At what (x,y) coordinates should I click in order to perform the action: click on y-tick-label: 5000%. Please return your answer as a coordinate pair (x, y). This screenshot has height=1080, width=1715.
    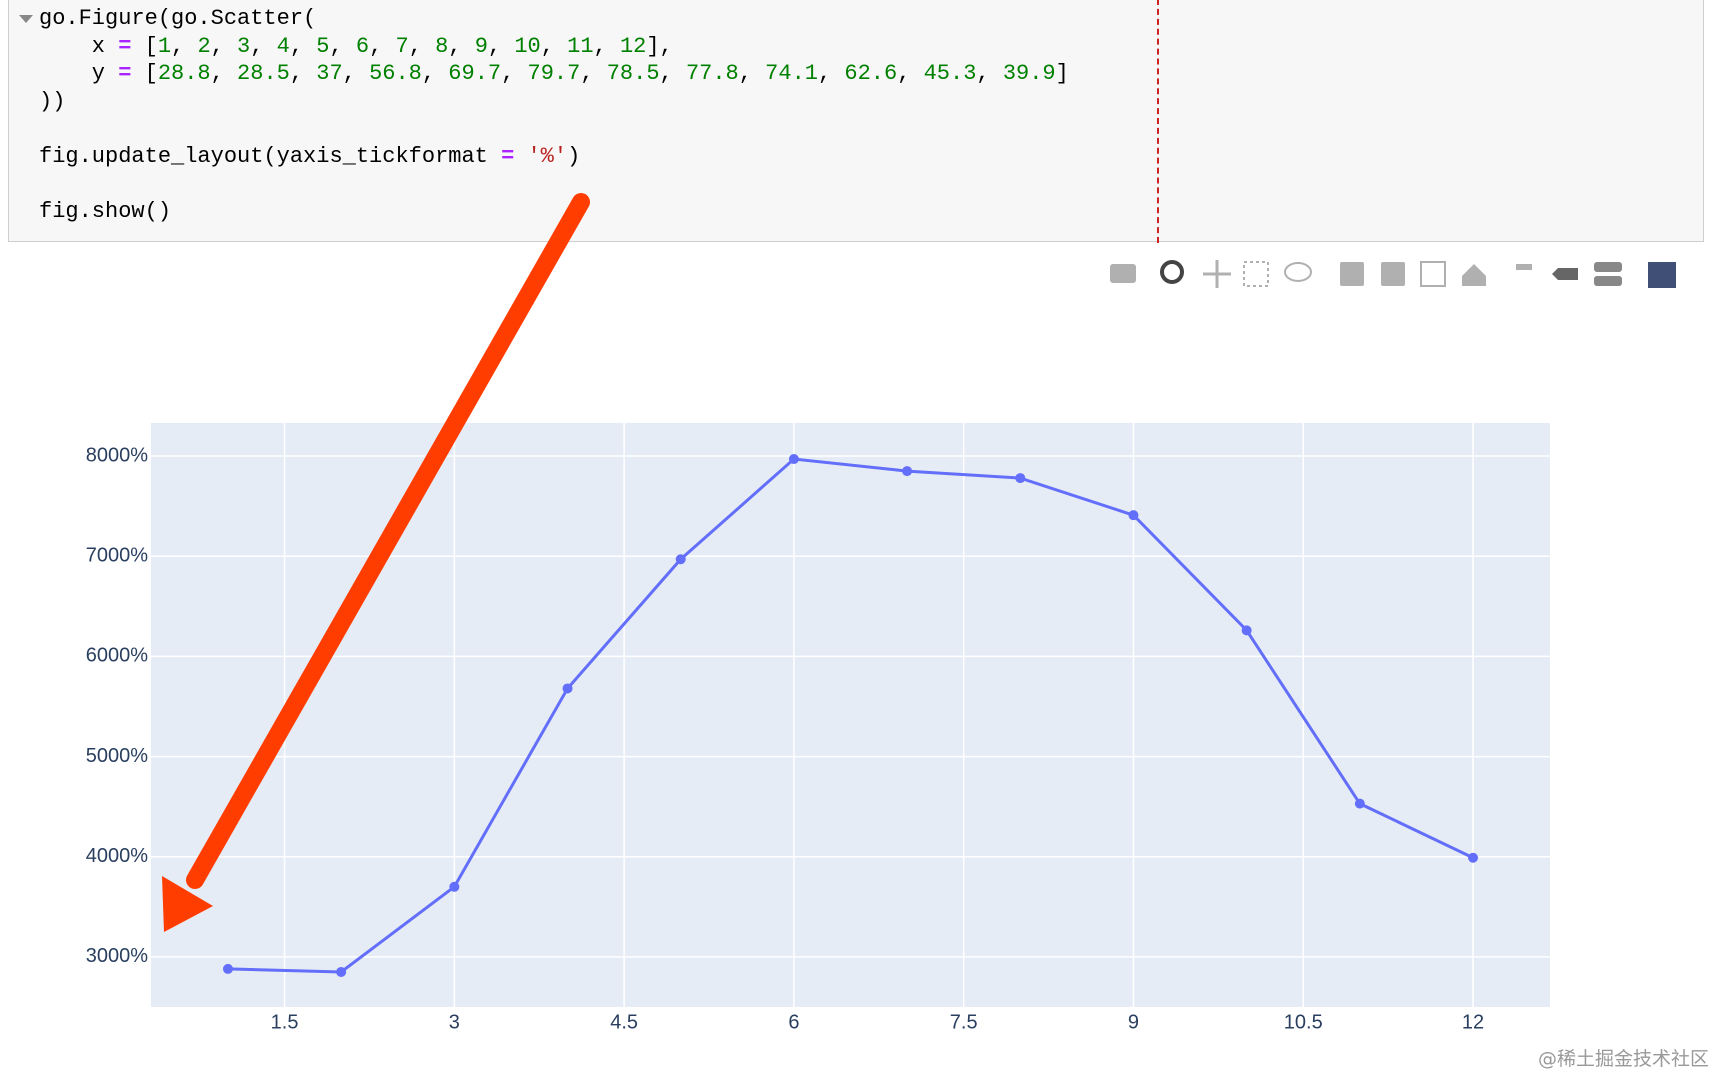
    Looking at the image, I should click on (117, 756).